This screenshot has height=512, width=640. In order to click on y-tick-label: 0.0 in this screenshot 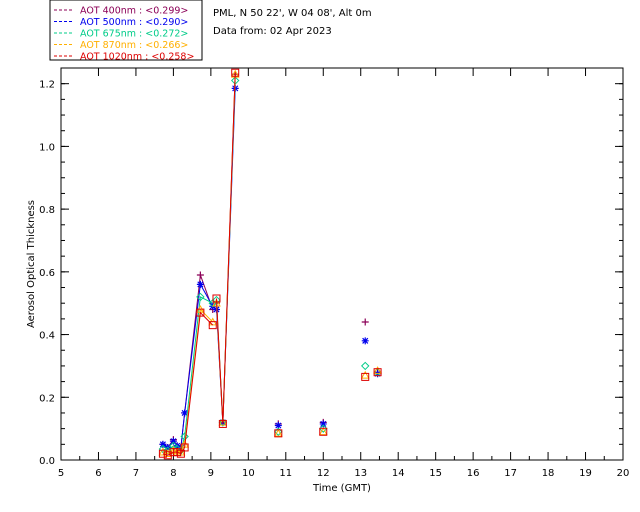, I will do `click(47, 461)`.